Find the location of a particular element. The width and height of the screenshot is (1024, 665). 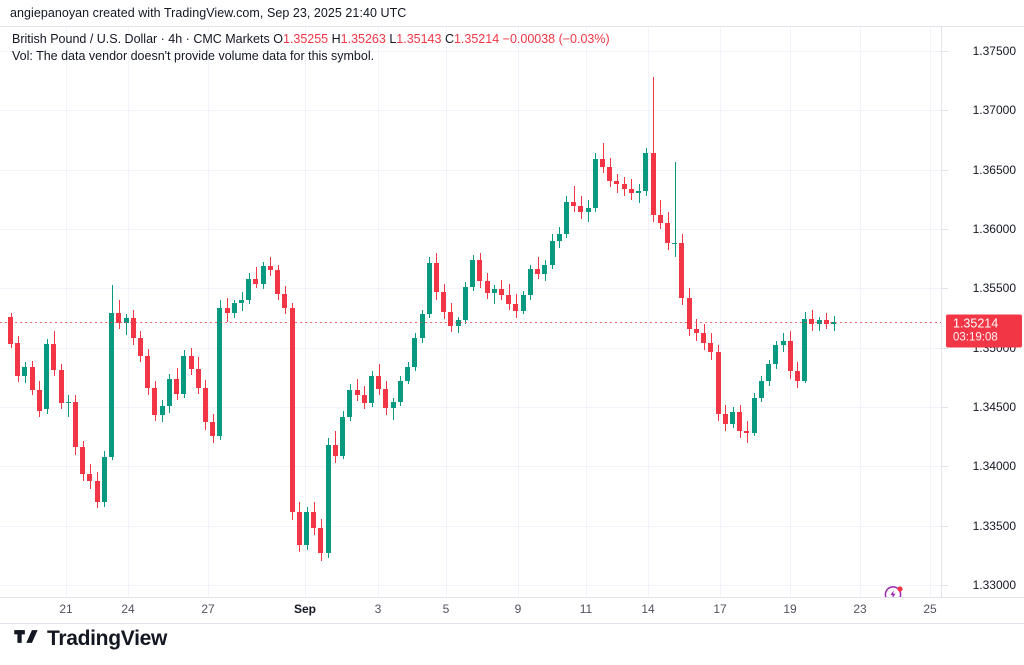

current-price-badge: 1.35214 03:19:08 is located at coordinates (984, 331).